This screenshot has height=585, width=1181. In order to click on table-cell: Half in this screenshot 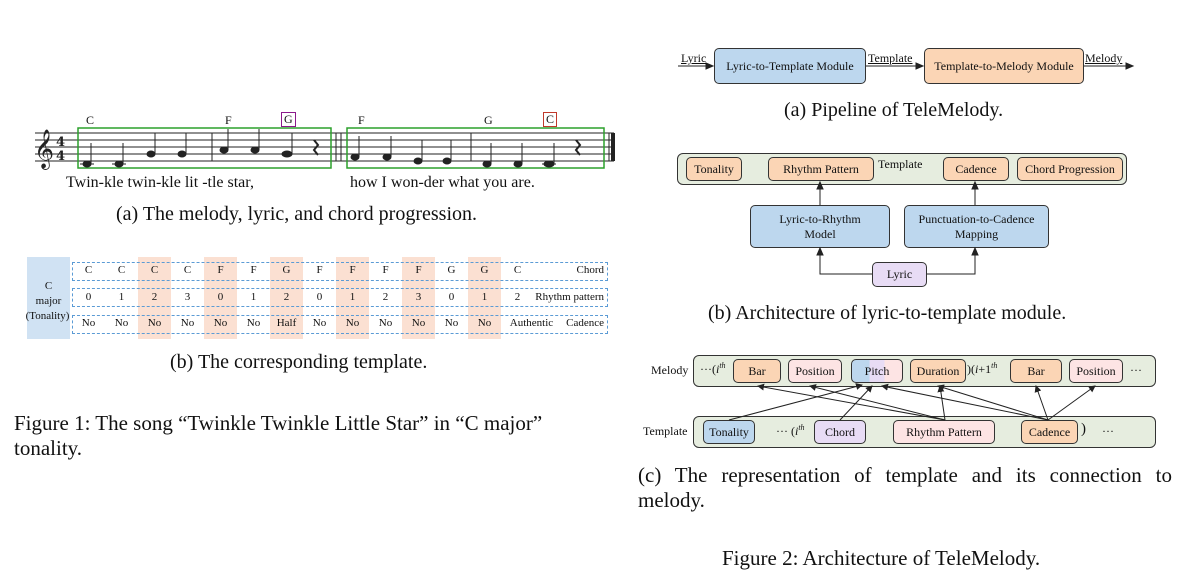, I will do `click(286, 323)`.